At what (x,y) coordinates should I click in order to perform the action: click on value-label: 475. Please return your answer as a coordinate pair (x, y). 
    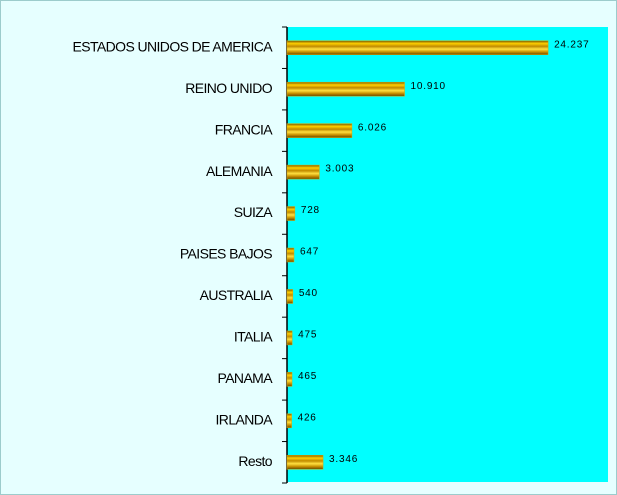
    Looking at the image, I should click on (307, 335).